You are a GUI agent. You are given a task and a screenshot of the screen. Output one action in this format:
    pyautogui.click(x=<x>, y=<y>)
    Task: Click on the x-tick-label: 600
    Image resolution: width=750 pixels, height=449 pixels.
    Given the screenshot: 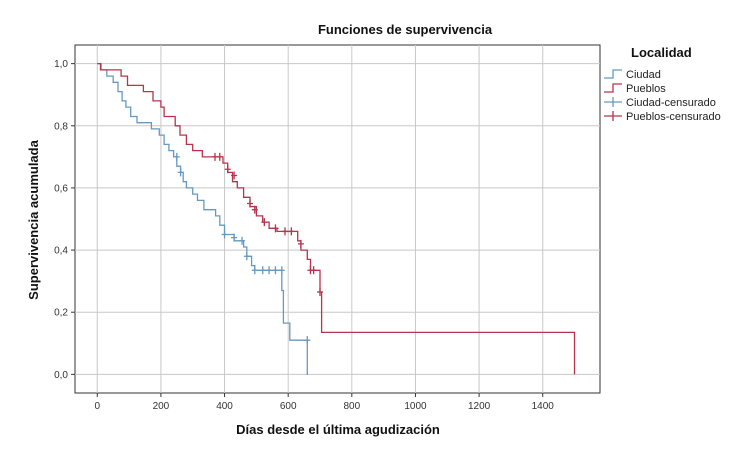 What is the action you would take?
    pyautogui.click(x=288, y=406)
    